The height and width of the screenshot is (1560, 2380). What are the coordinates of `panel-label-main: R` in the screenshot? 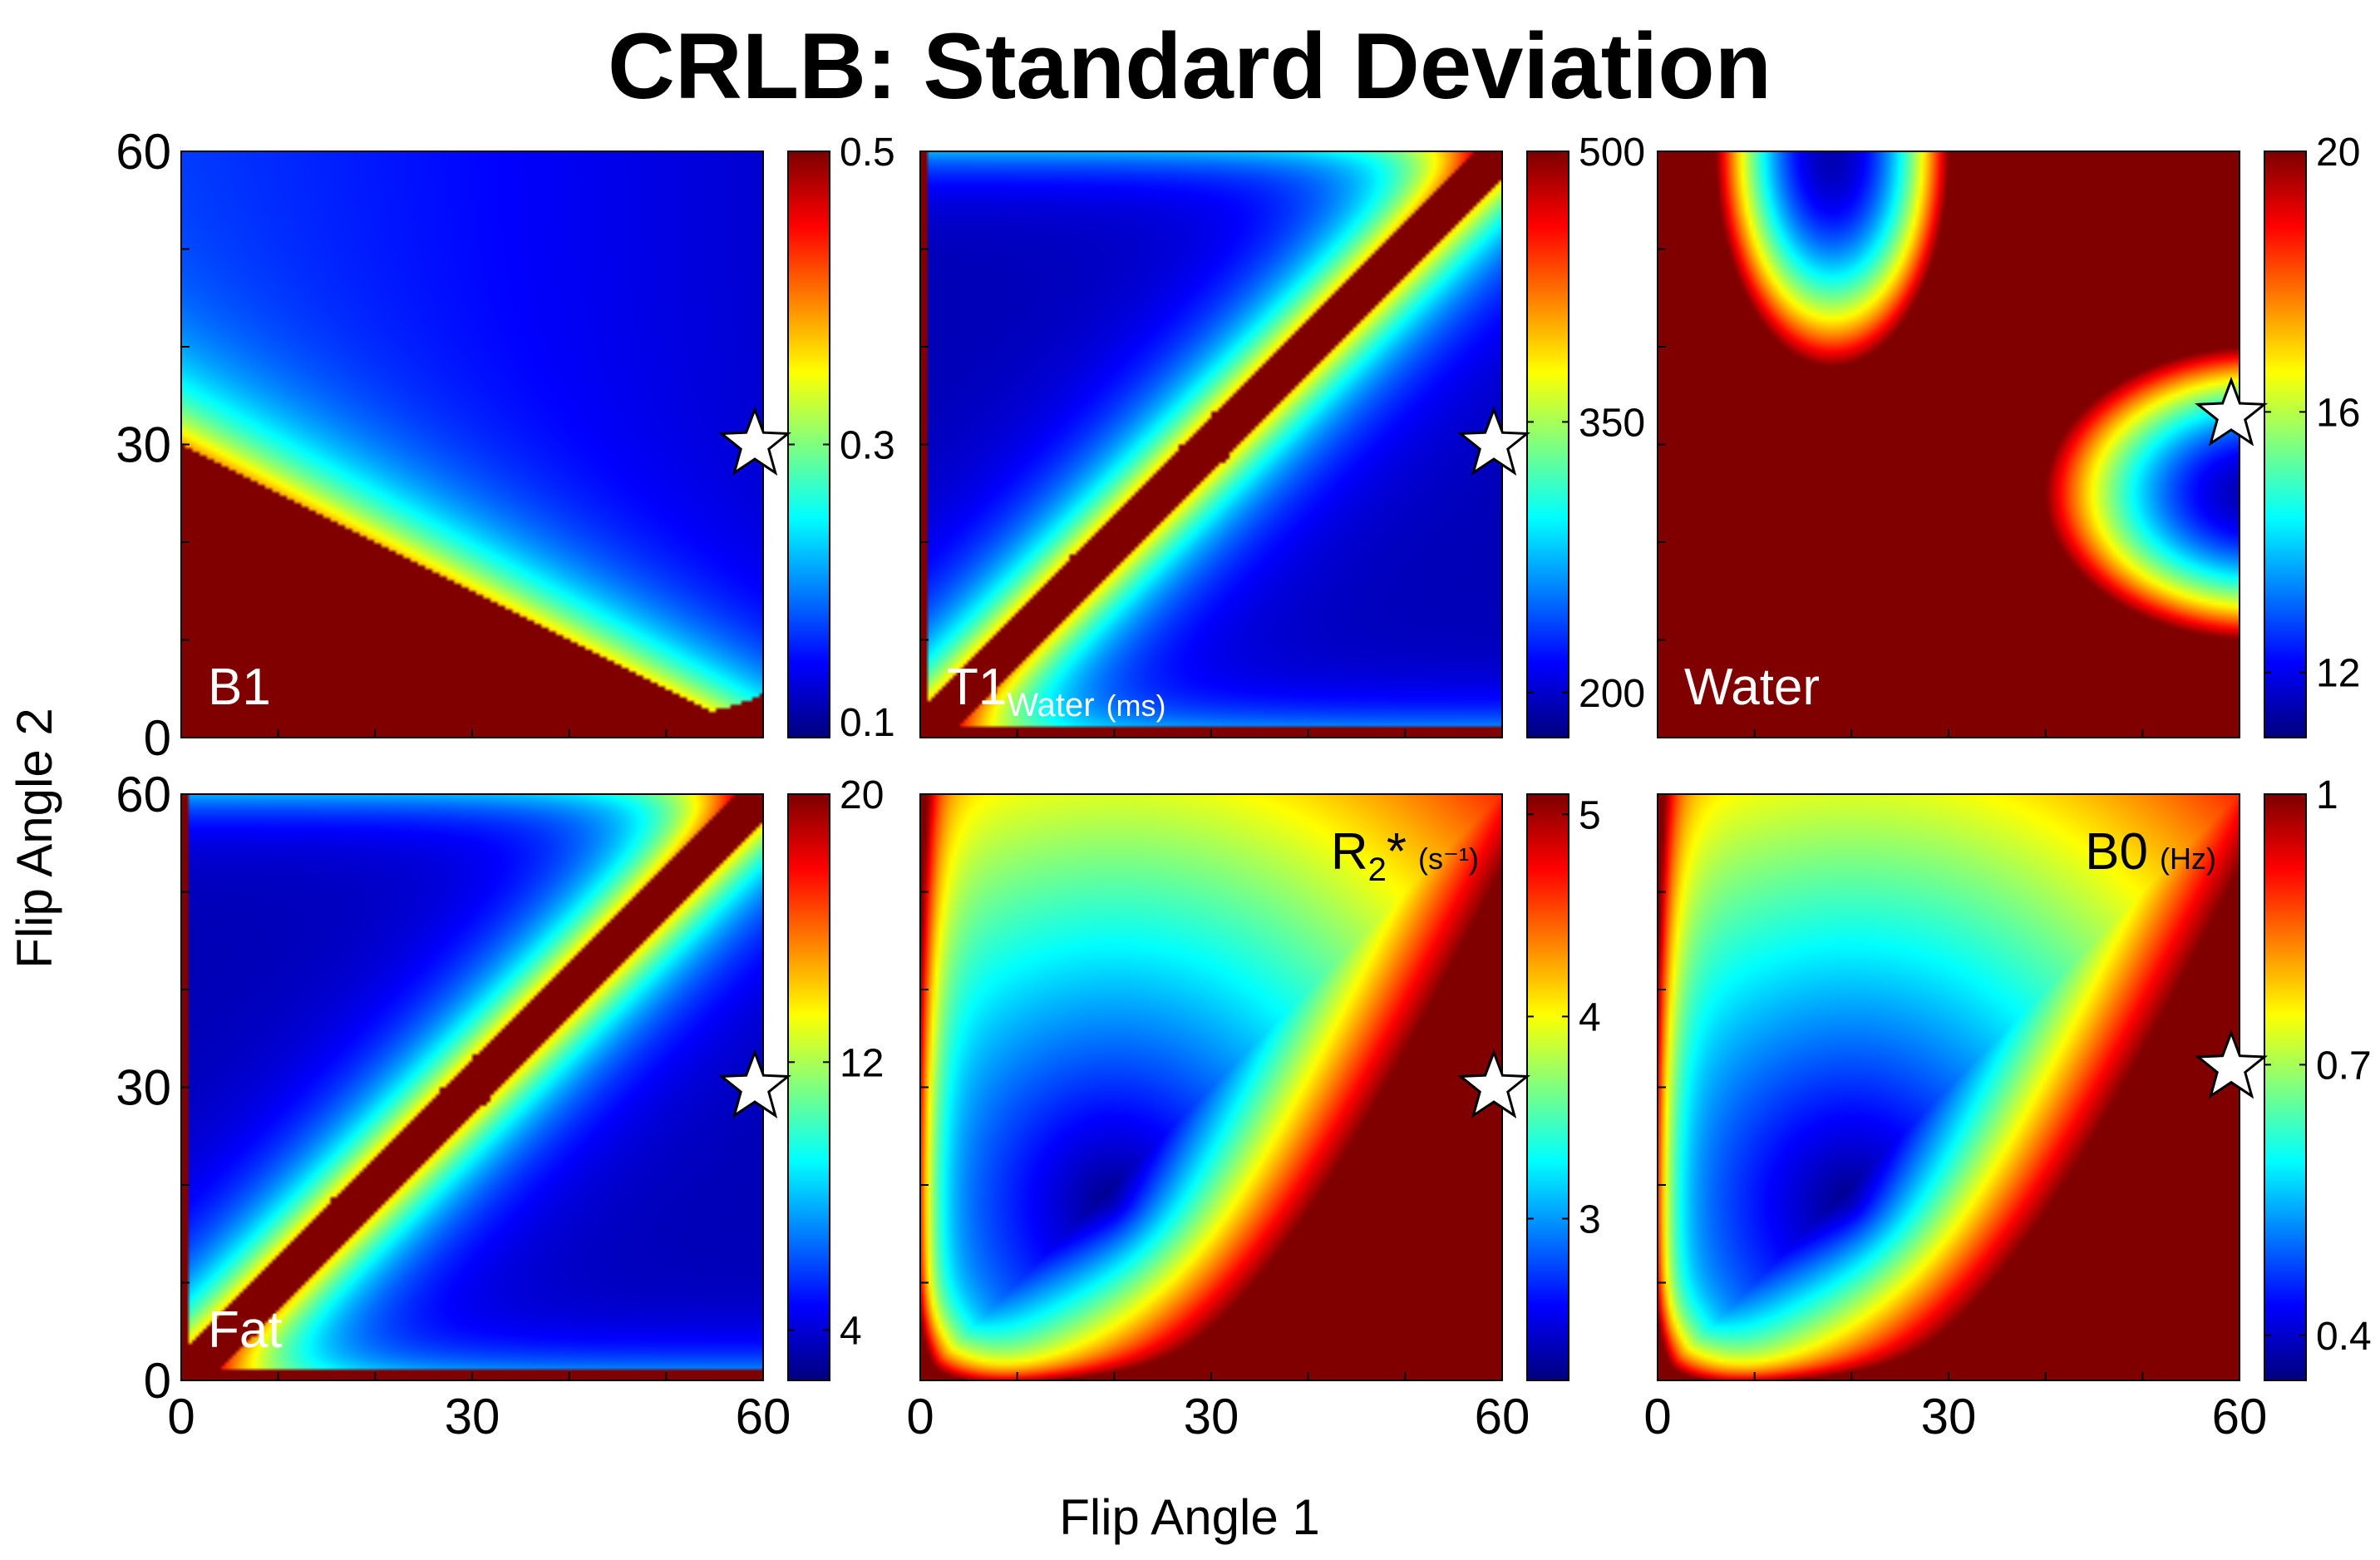 It's located at (1349, 852).